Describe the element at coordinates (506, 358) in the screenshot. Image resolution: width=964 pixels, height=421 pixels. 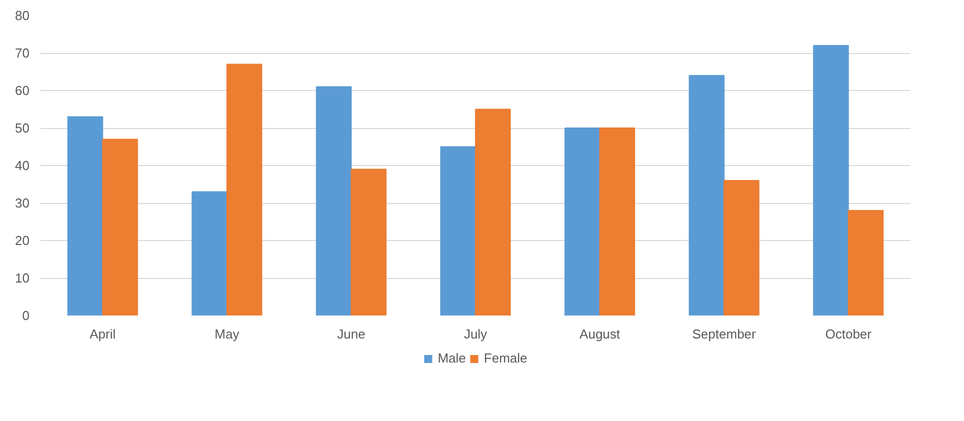
I see `legend-label: Female` at that location.